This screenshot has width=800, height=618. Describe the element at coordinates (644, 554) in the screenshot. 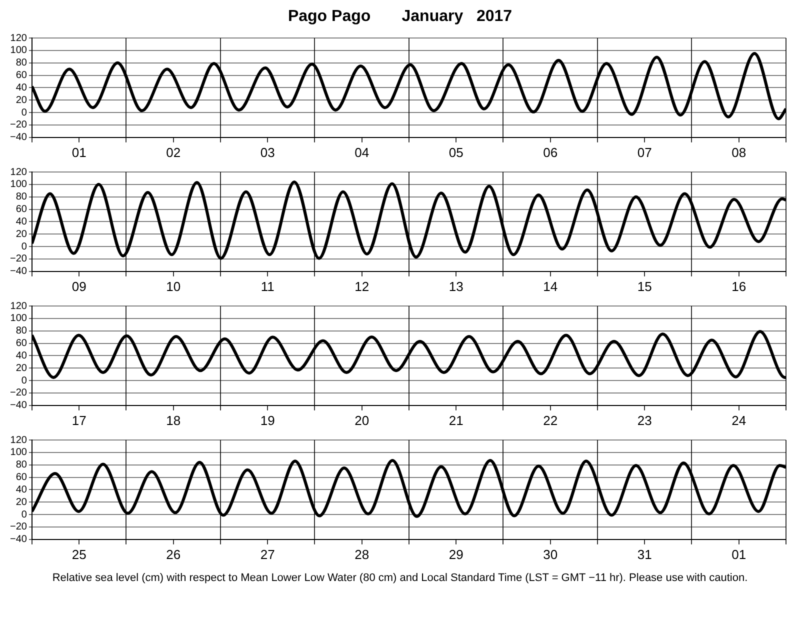

I see `x-tick-label: 31` at that location.